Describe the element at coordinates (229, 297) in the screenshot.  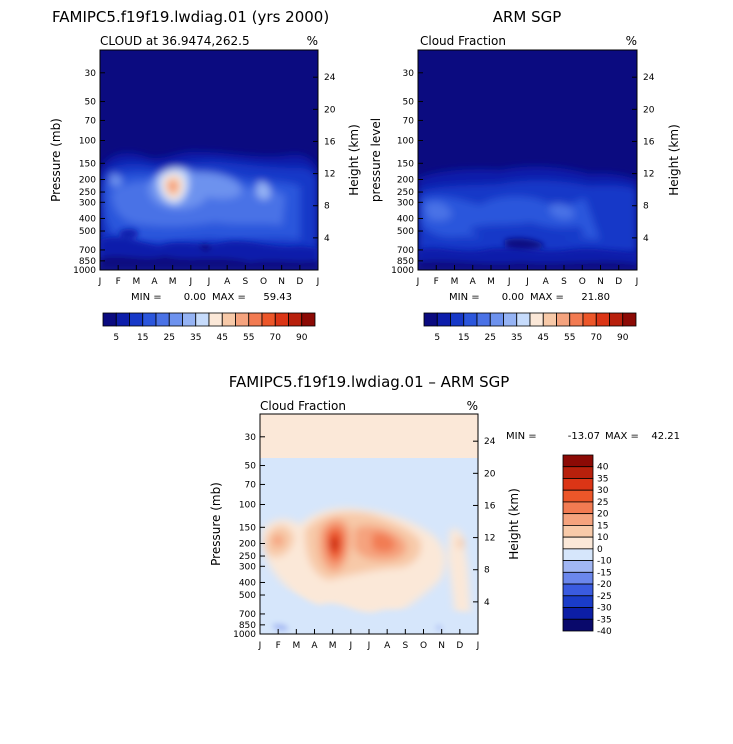
I see `panel-model-max-label: MAX =` at that location.